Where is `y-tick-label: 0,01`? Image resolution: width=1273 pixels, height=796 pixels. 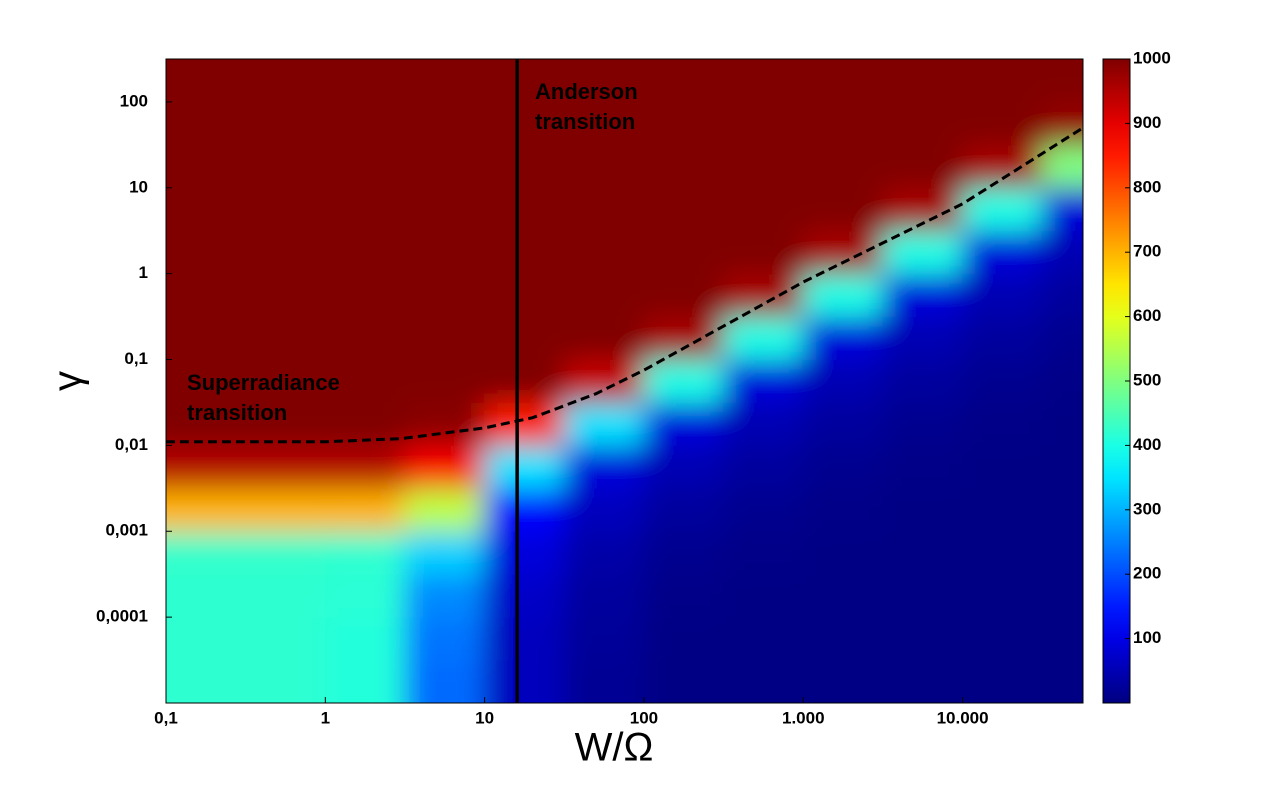 y-tick-label: 0,01 is located at coordinates (131, 444).